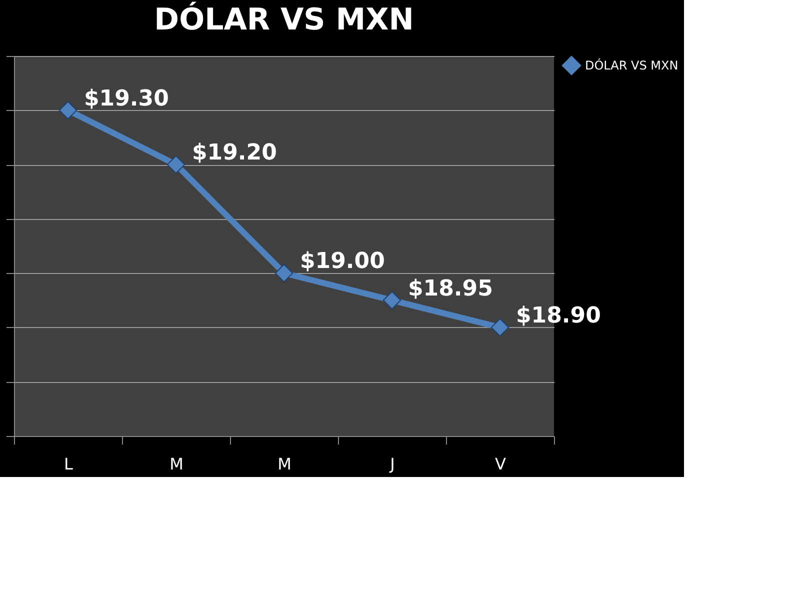 This screenshot has height=600, width=800. I want to click on x-tick-label: J, so click(392, 464).